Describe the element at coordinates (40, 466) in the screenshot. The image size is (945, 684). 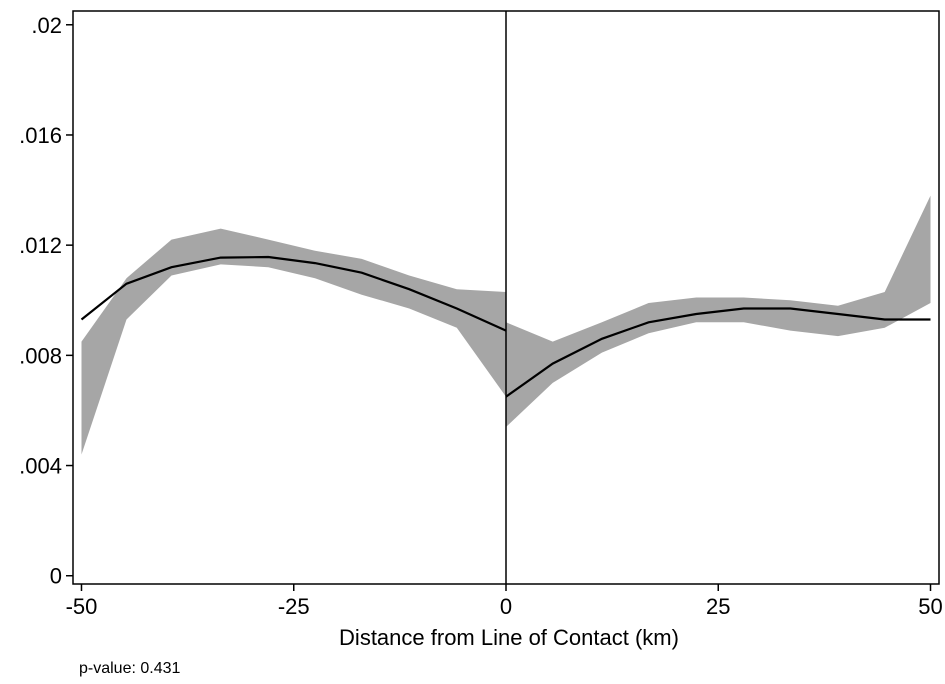
I see `y-tick-label: .004` at that location.